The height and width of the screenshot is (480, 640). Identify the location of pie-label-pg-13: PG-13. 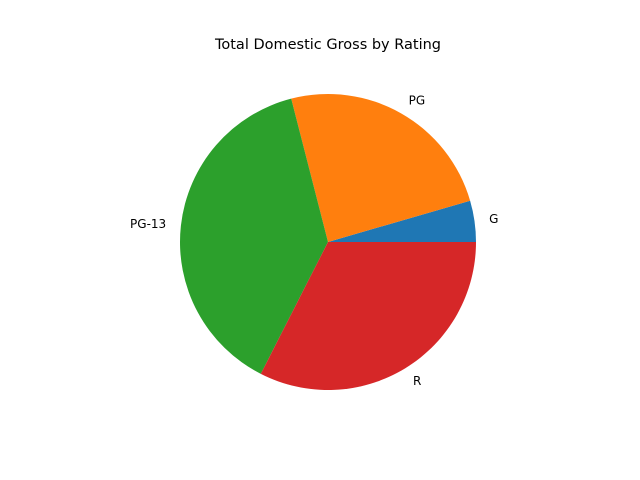
(148, 224).